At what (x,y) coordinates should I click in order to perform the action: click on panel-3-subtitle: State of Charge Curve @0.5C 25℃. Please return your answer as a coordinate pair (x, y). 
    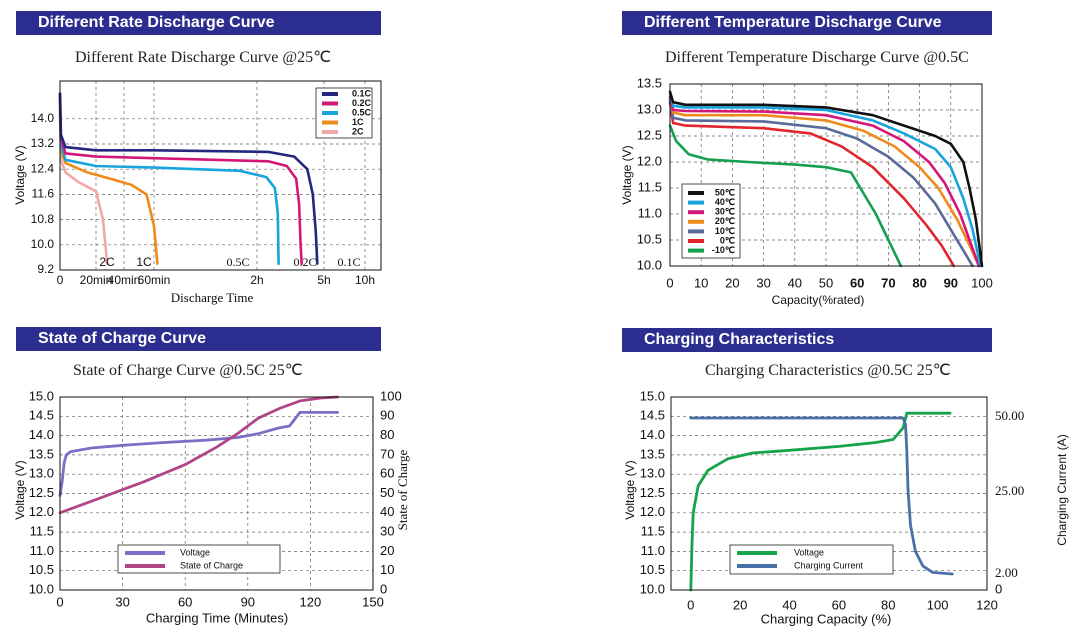
    Looking at the image, I should click on (188, 370).